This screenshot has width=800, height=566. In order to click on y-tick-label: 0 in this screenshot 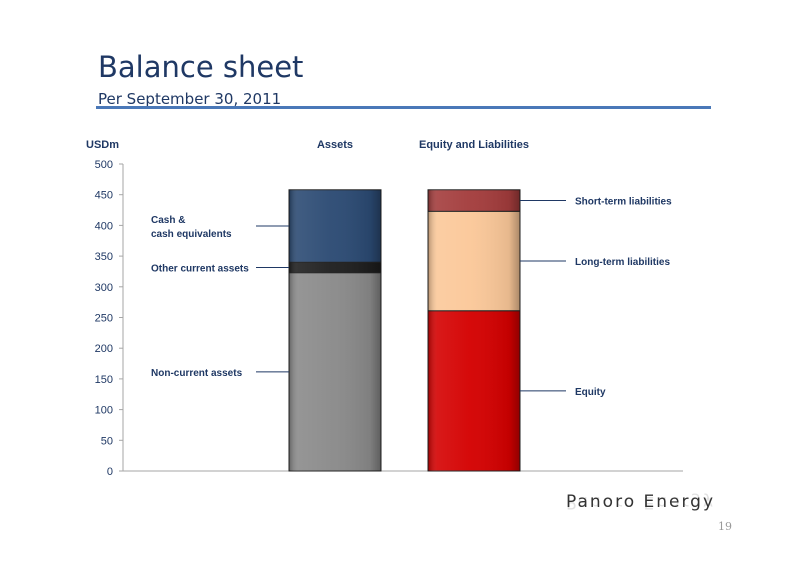, I will do `click(110, 472)`.